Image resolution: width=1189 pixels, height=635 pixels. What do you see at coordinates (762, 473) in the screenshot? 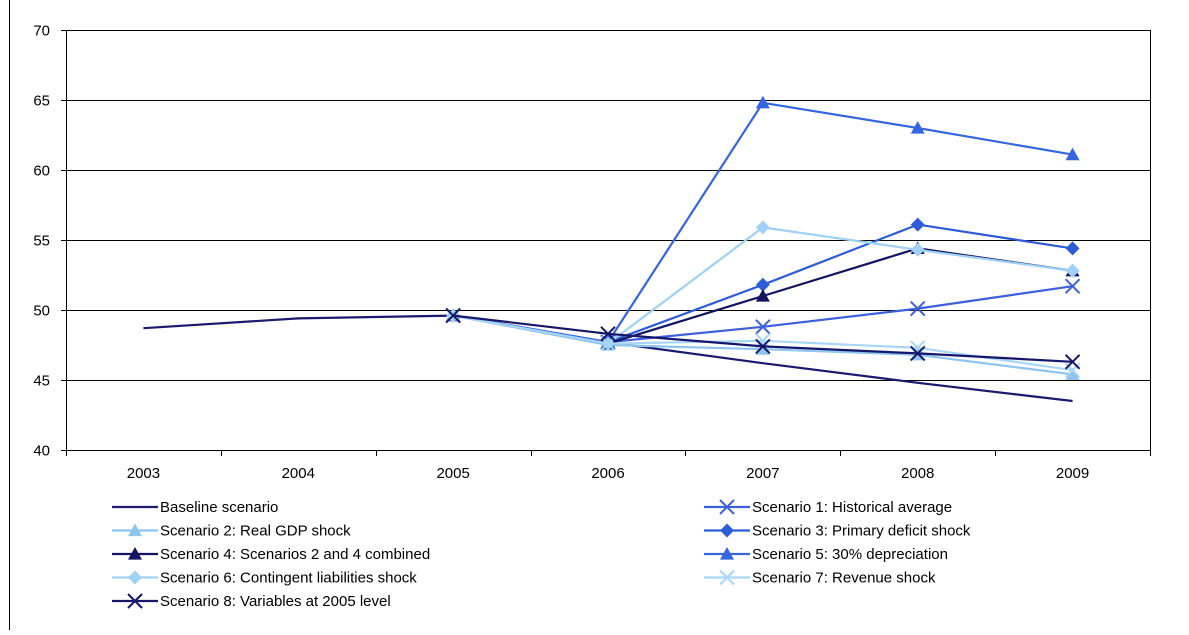
I see `x-tick-label: 2007` at bounding box center [762, 473].